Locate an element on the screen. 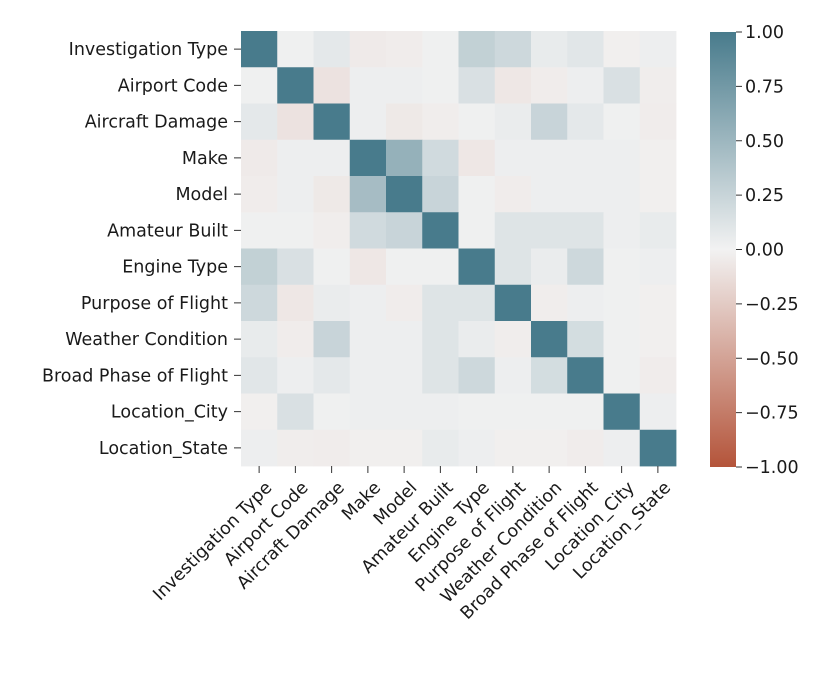 The width and height of the screenshot is (838, 680). heatmap-cell-airport-code-x-amateur-built is located at coordinates (440, 85).